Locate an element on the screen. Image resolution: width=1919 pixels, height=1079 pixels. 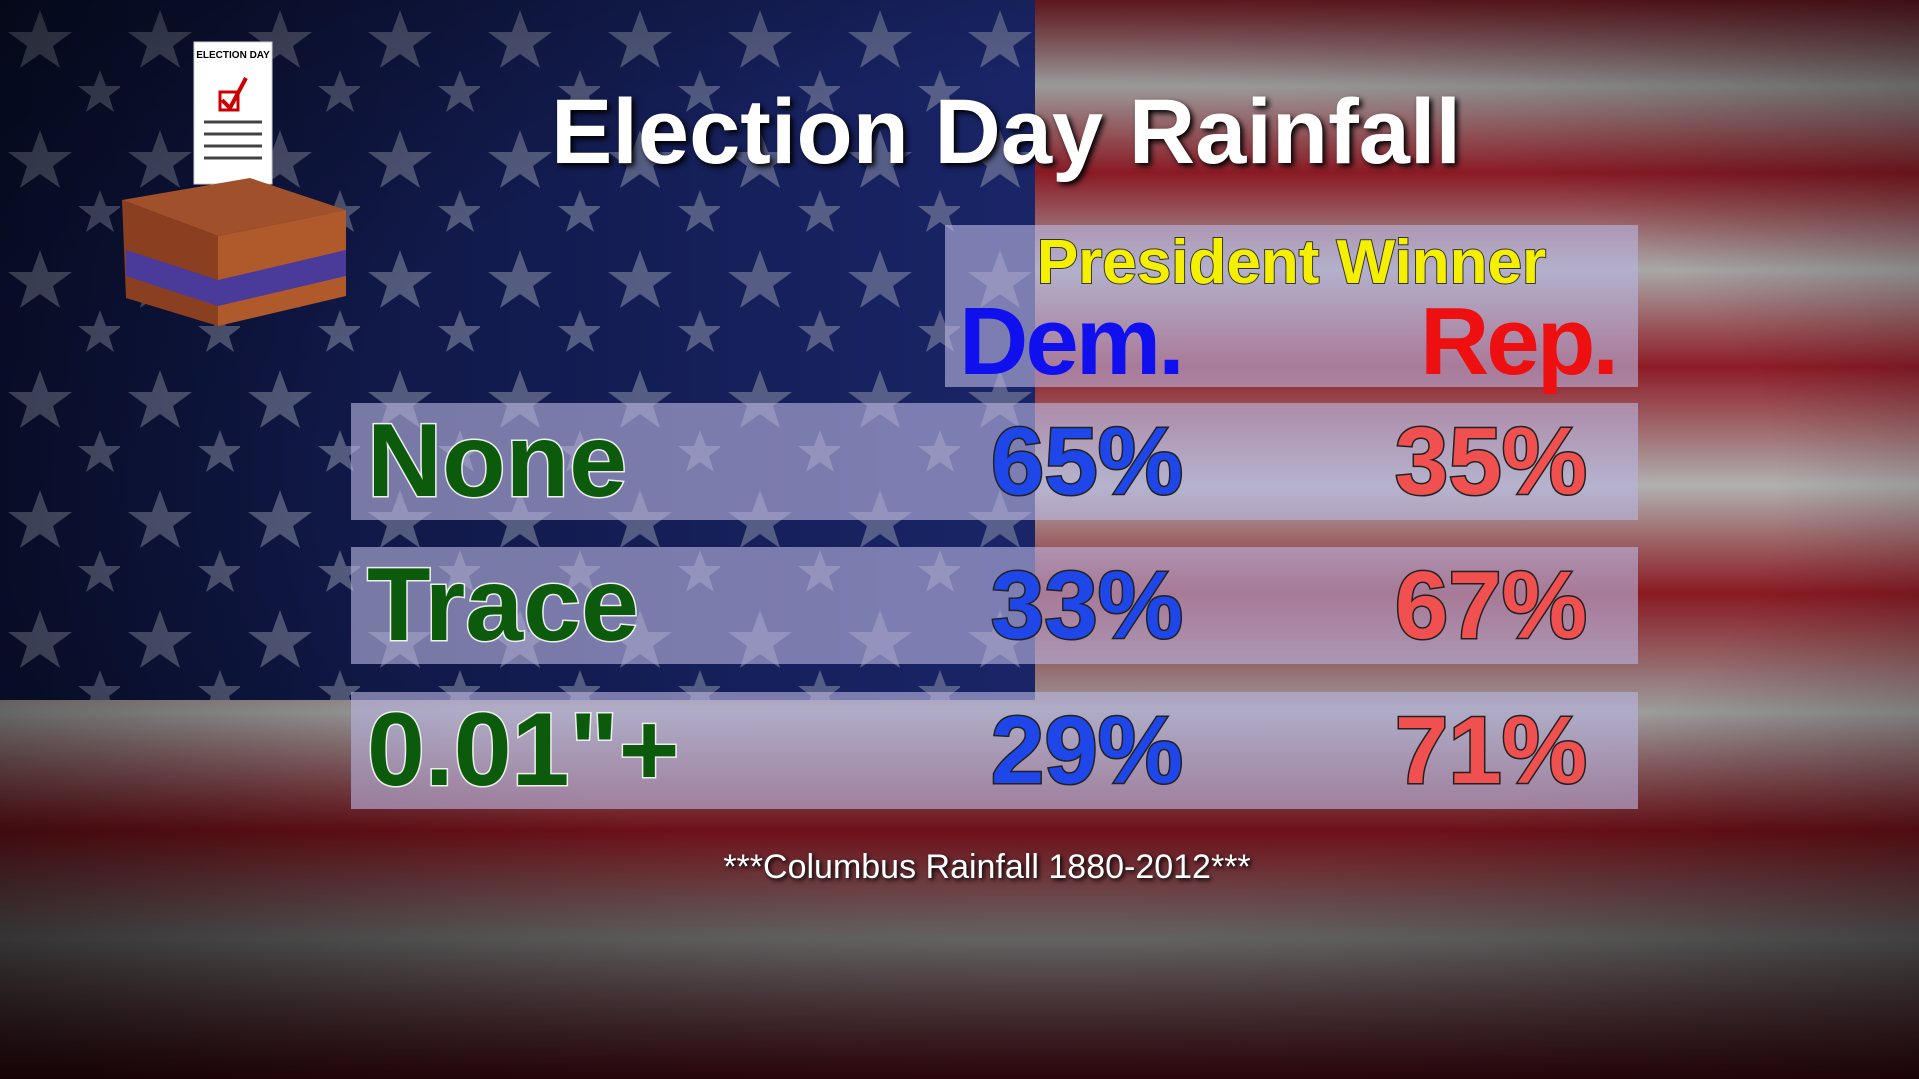
rep-value: 71% is located at coordinates (1490, 751).